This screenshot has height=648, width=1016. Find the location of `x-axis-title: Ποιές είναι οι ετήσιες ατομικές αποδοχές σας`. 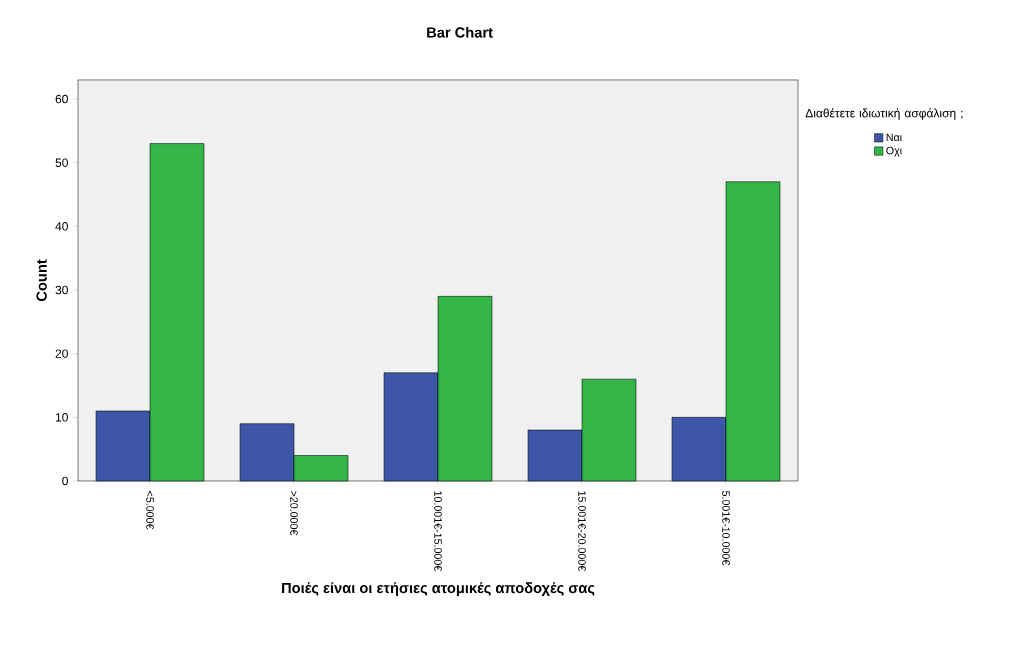

x-axis-title: Ποιές είναι οι ετήσιες ατομικές αποδοχές σας is located at coordinates (438, 589).